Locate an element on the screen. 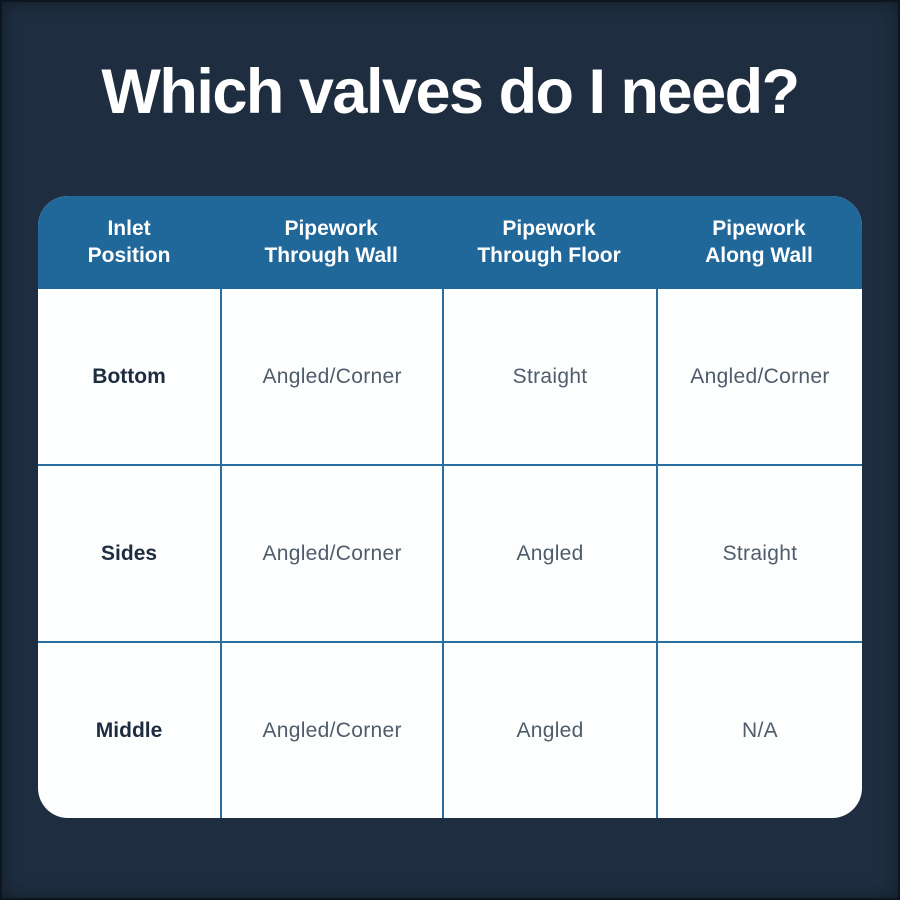  cell-middle-along-wall: N/A is located at coordinates (758, 730).